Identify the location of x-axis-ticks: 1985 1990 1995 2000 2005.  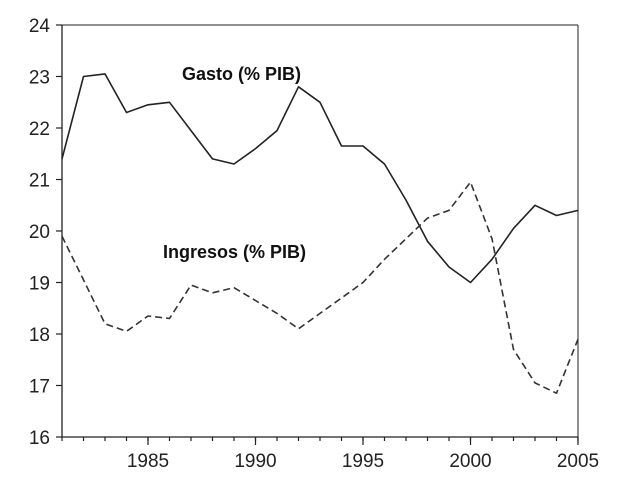
(330, 454).